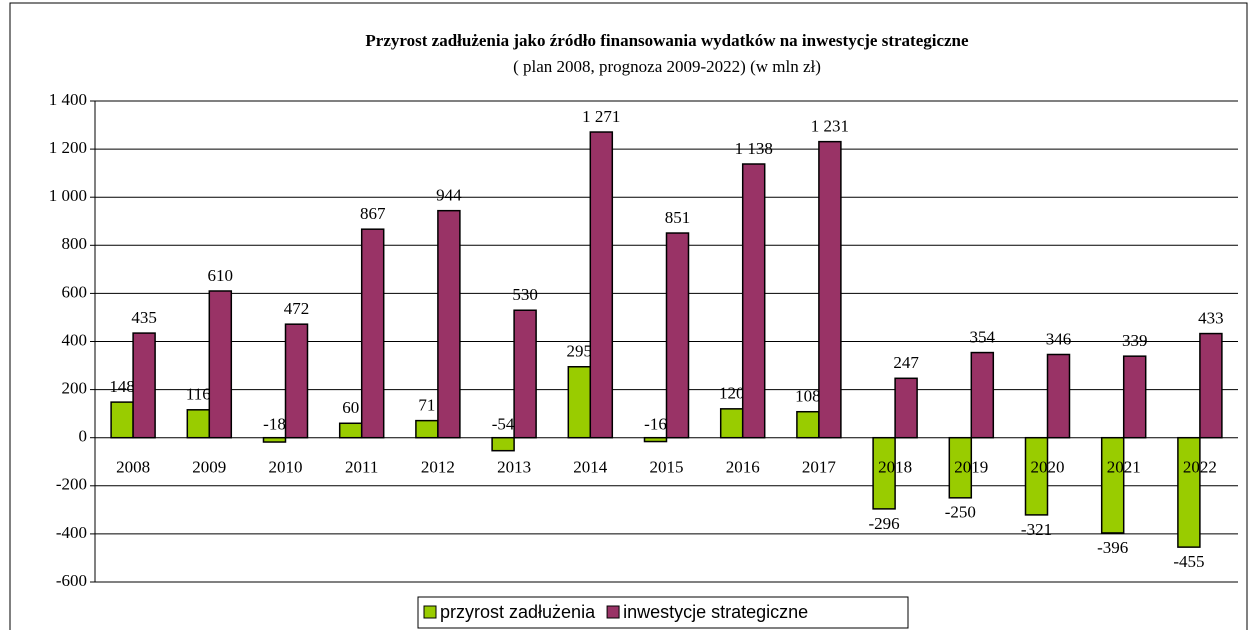 The height and width of the screenshot is (630, 1248). I want to click on y-tick-label: 1 000, so click(68, 195).